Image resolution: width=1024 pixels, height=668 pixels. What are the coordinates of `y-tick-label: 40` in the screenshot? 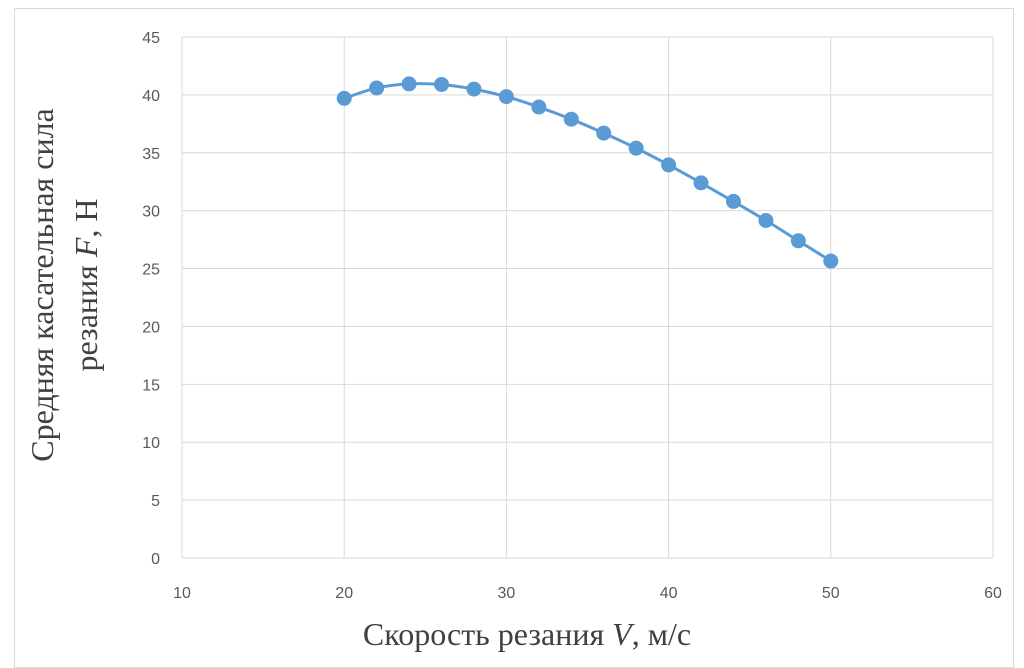 It's located at (151, 96).